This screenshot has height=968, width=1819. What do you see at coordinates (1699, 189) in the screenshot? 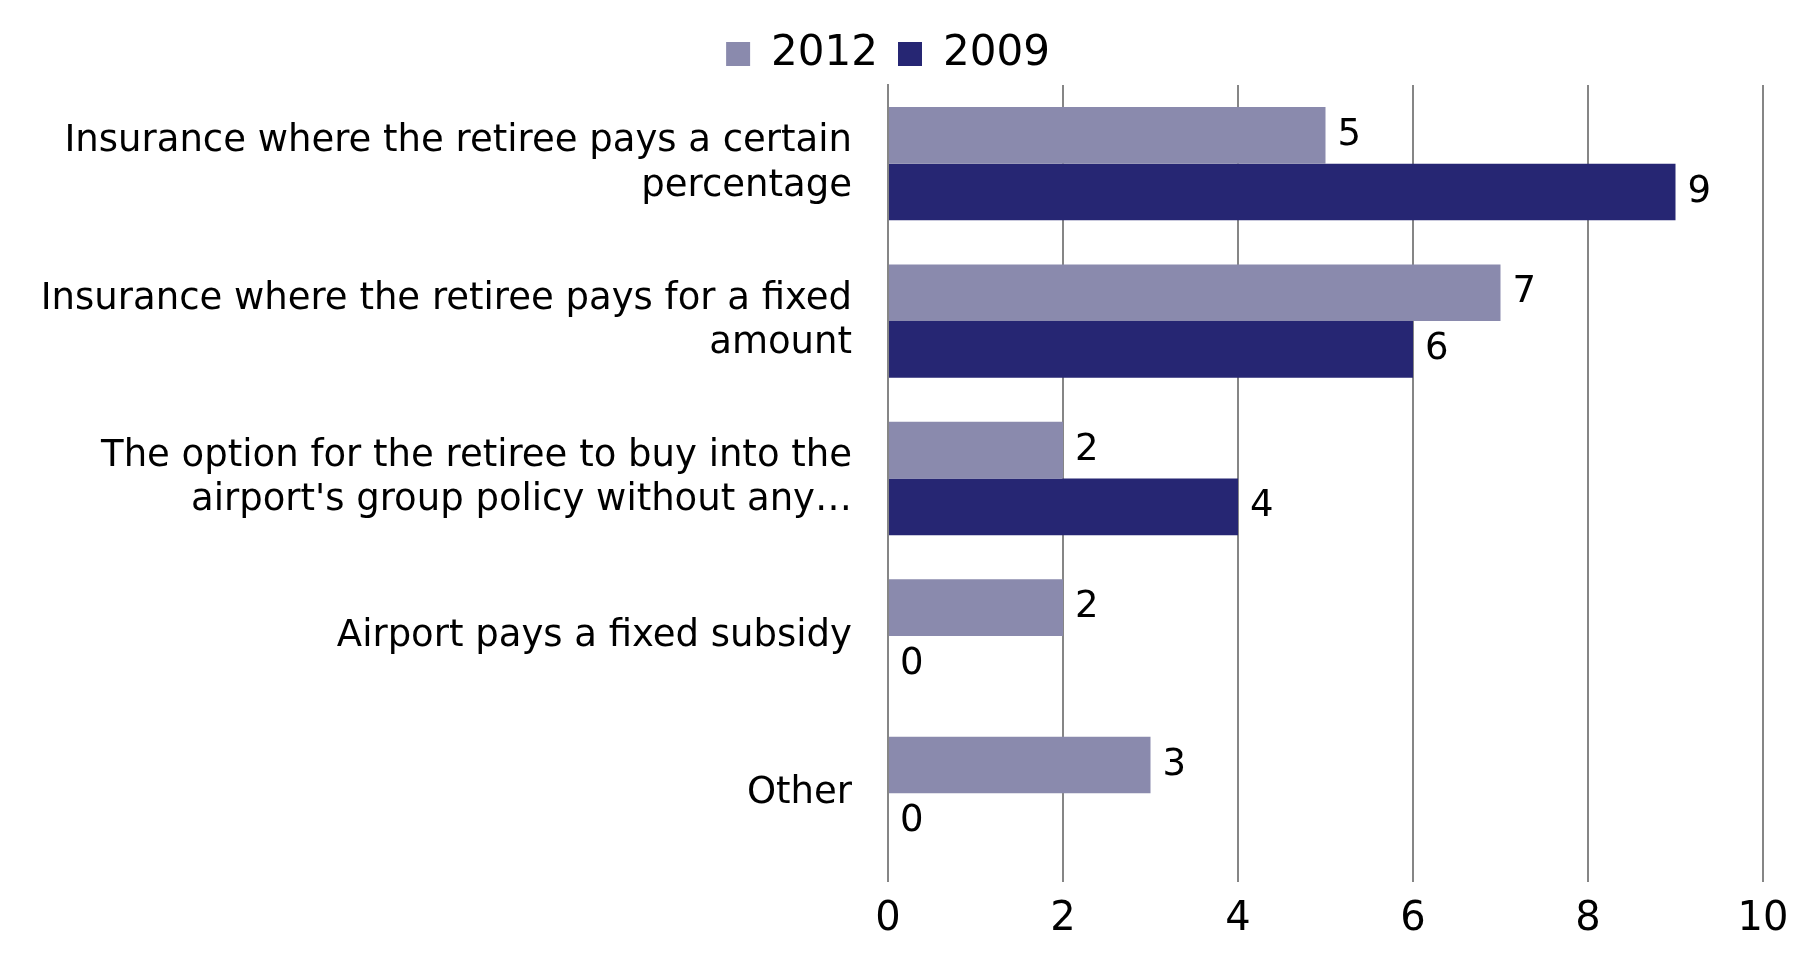
I see `data-label: 9` at bounding box center [1699, 189].